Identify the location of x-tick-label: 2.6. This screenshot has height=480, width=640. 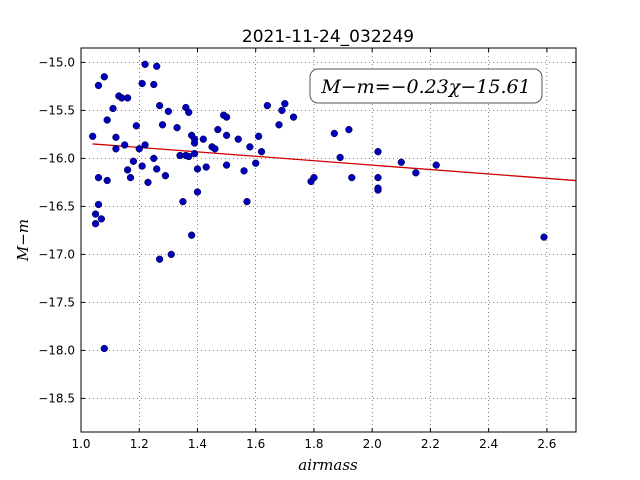
(546, 444).